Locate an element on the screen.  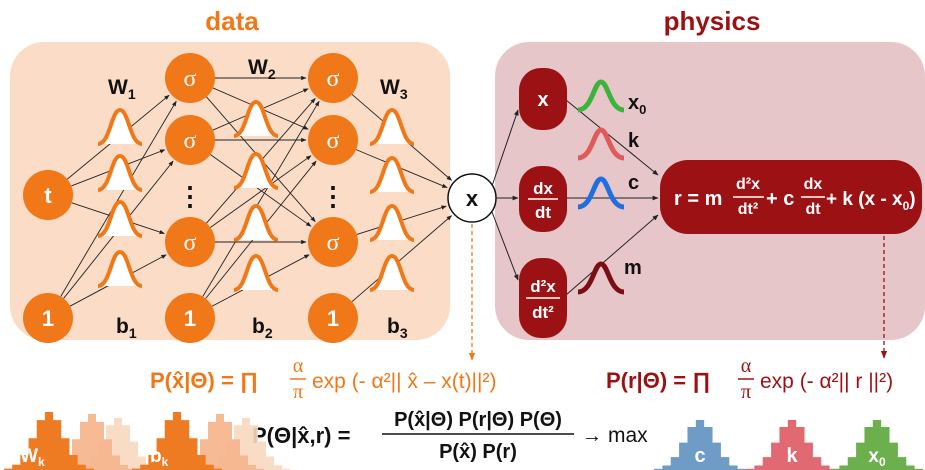
hidden1-node-n is located at coordinates (190, 242).